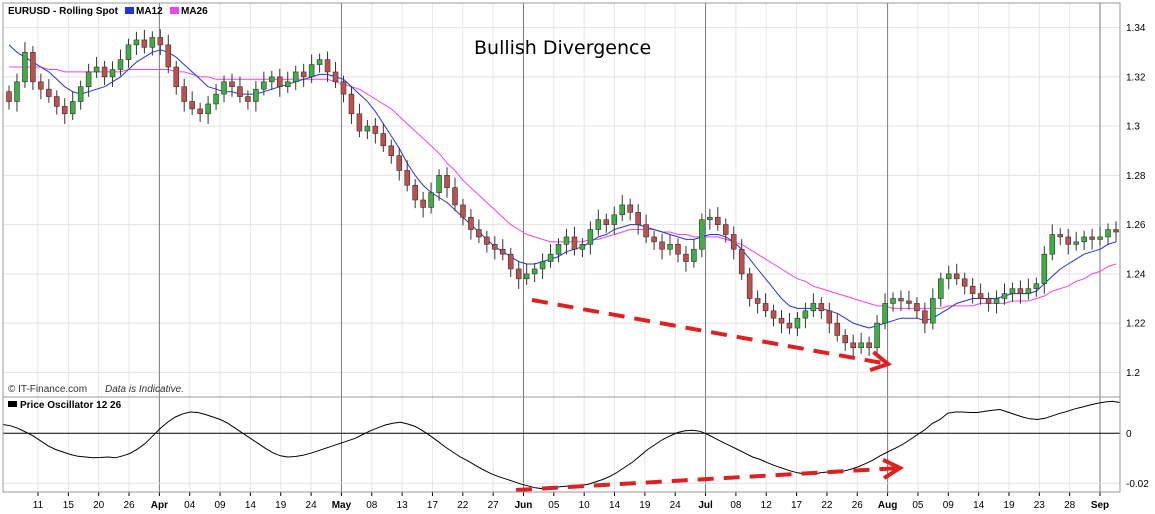 The height and width of the screenshot is (514, 1155). What do you see at coordinates (342, 505) in the screenshot?
I see `x-tick-label: May` at bounding box center [342, 505].